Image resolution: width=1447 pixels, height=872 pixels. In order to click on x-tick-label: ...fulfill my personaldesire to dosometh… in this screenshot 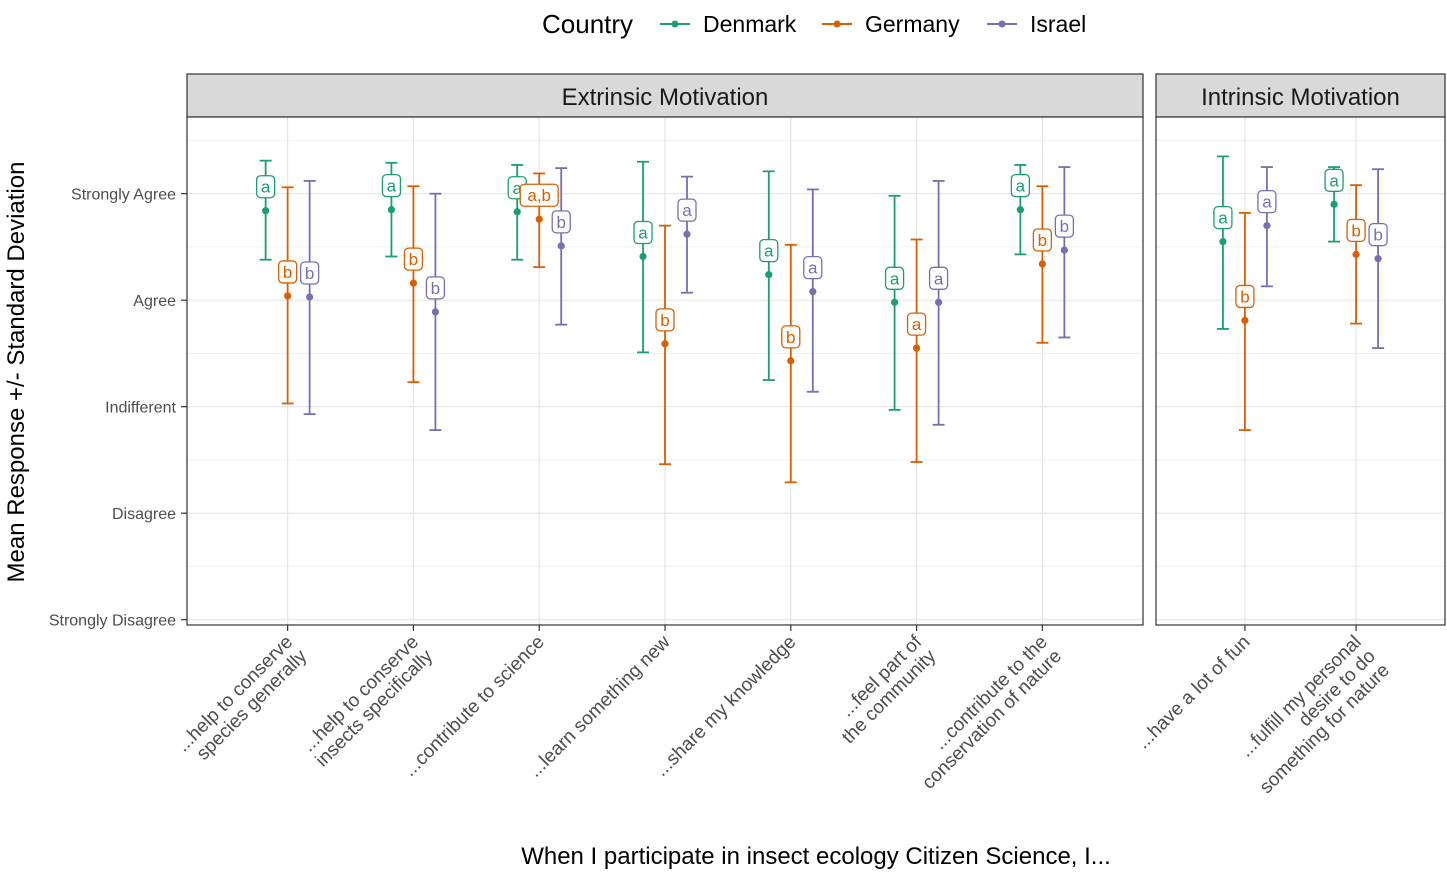, I will do `click(1311, 715)`.